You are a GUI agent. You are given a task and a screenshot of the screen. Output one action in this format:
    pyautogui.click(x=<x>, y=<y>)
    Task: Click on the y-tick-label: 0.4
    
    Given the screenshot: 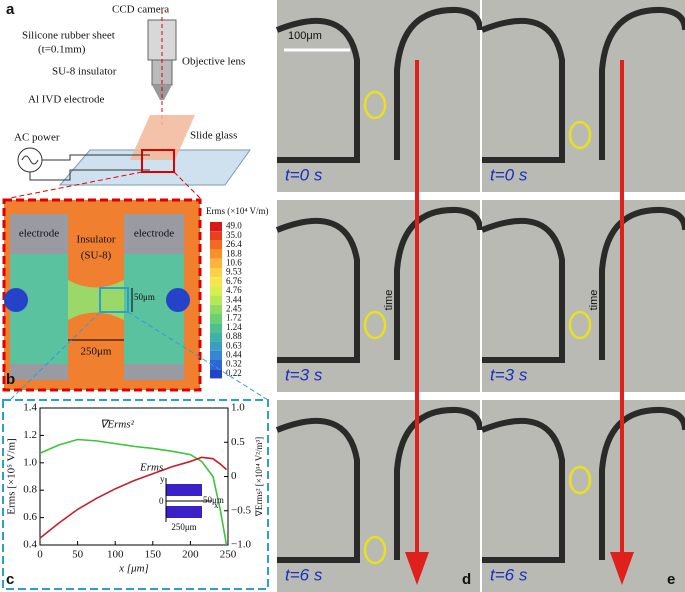 What is the action you would take?
    pyautogui.click(x=30, y=545)
    